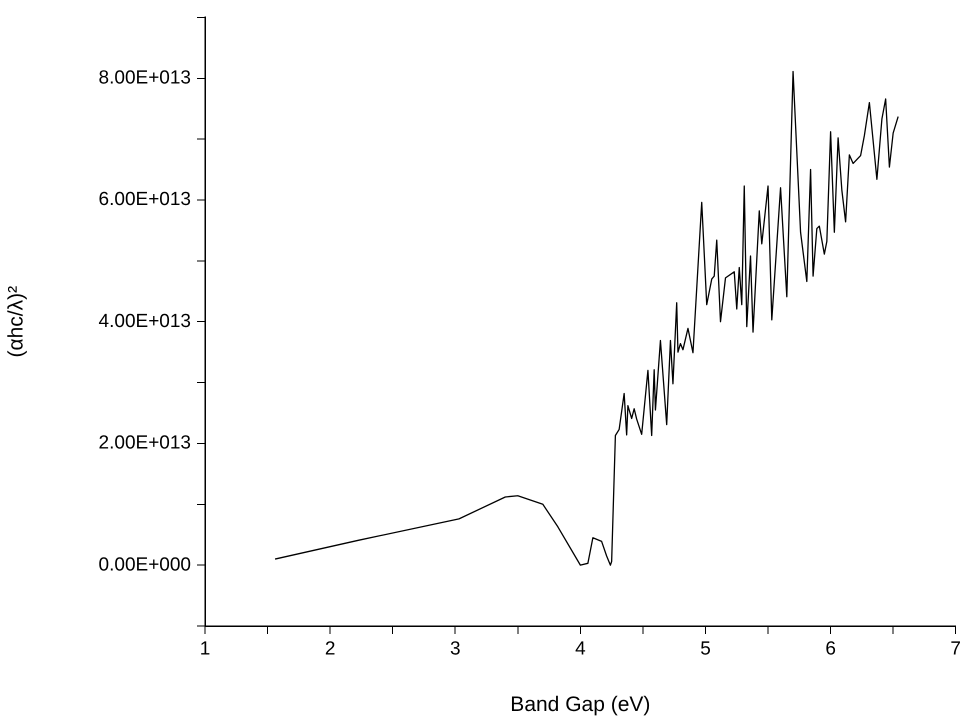 The image size is (965, 722). Describe the element at coordinates (580, 649) in the screenshot. I see `x-tick-label: 4` at that location.